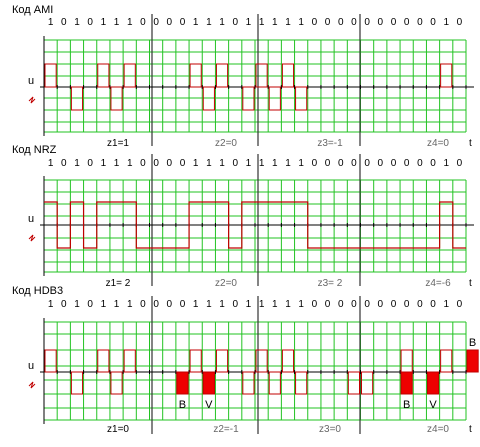 The image size is (480, 447). What do you see at coordinates (438, 283) in the screenshot?
I see `group-sum-label: z4=-6` at bounding box center [438, 283].